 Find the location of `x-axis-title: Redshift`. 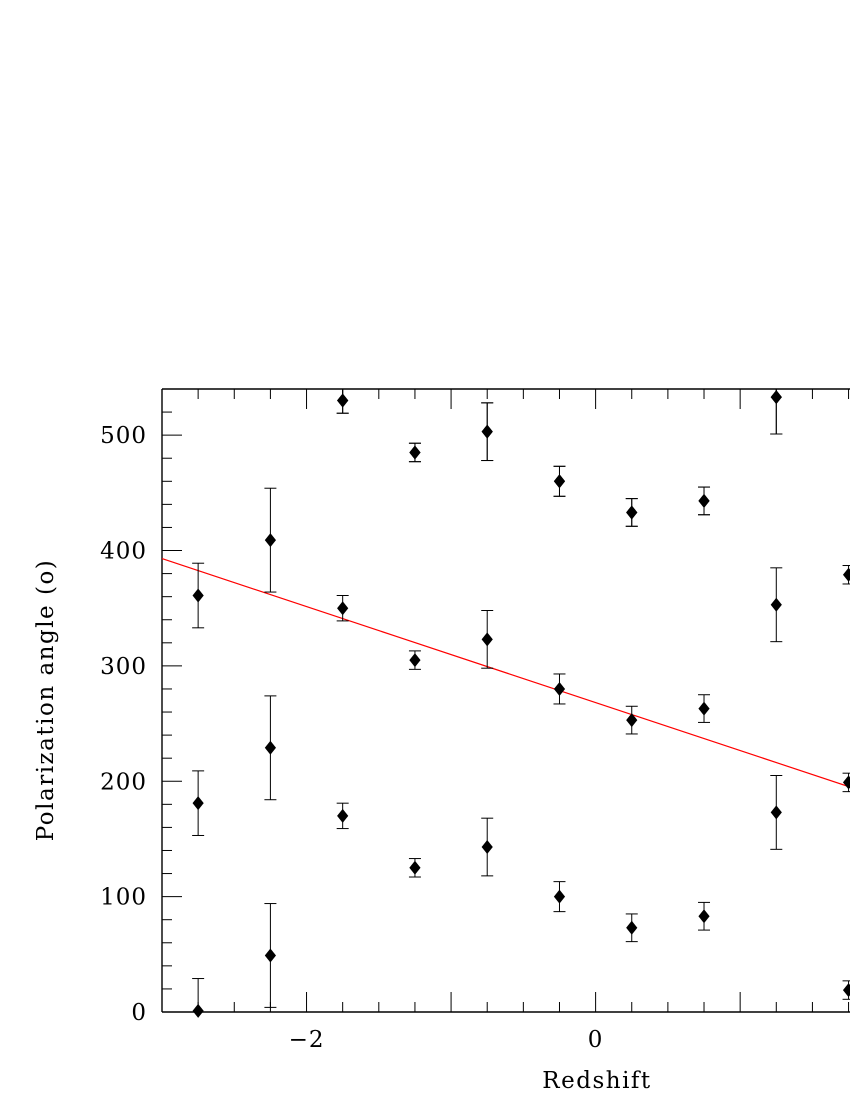

x-axis-title: Redshift is located at coordinates (596, 1081).